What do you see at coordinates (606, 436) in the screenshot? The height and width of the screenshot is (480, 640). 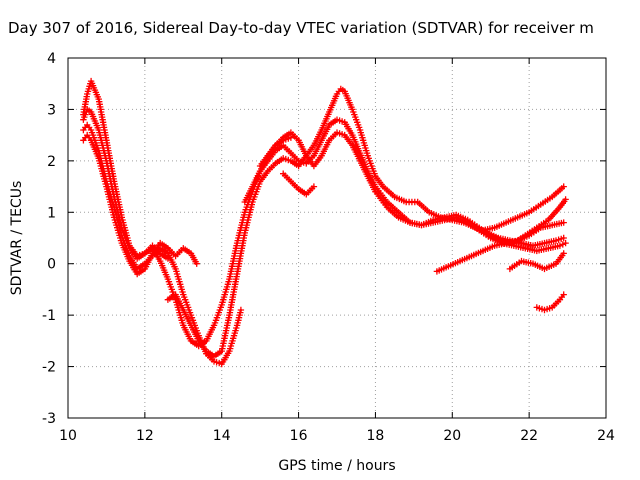 I see `x-tick-label: 24` at bounding box center [606, 436].